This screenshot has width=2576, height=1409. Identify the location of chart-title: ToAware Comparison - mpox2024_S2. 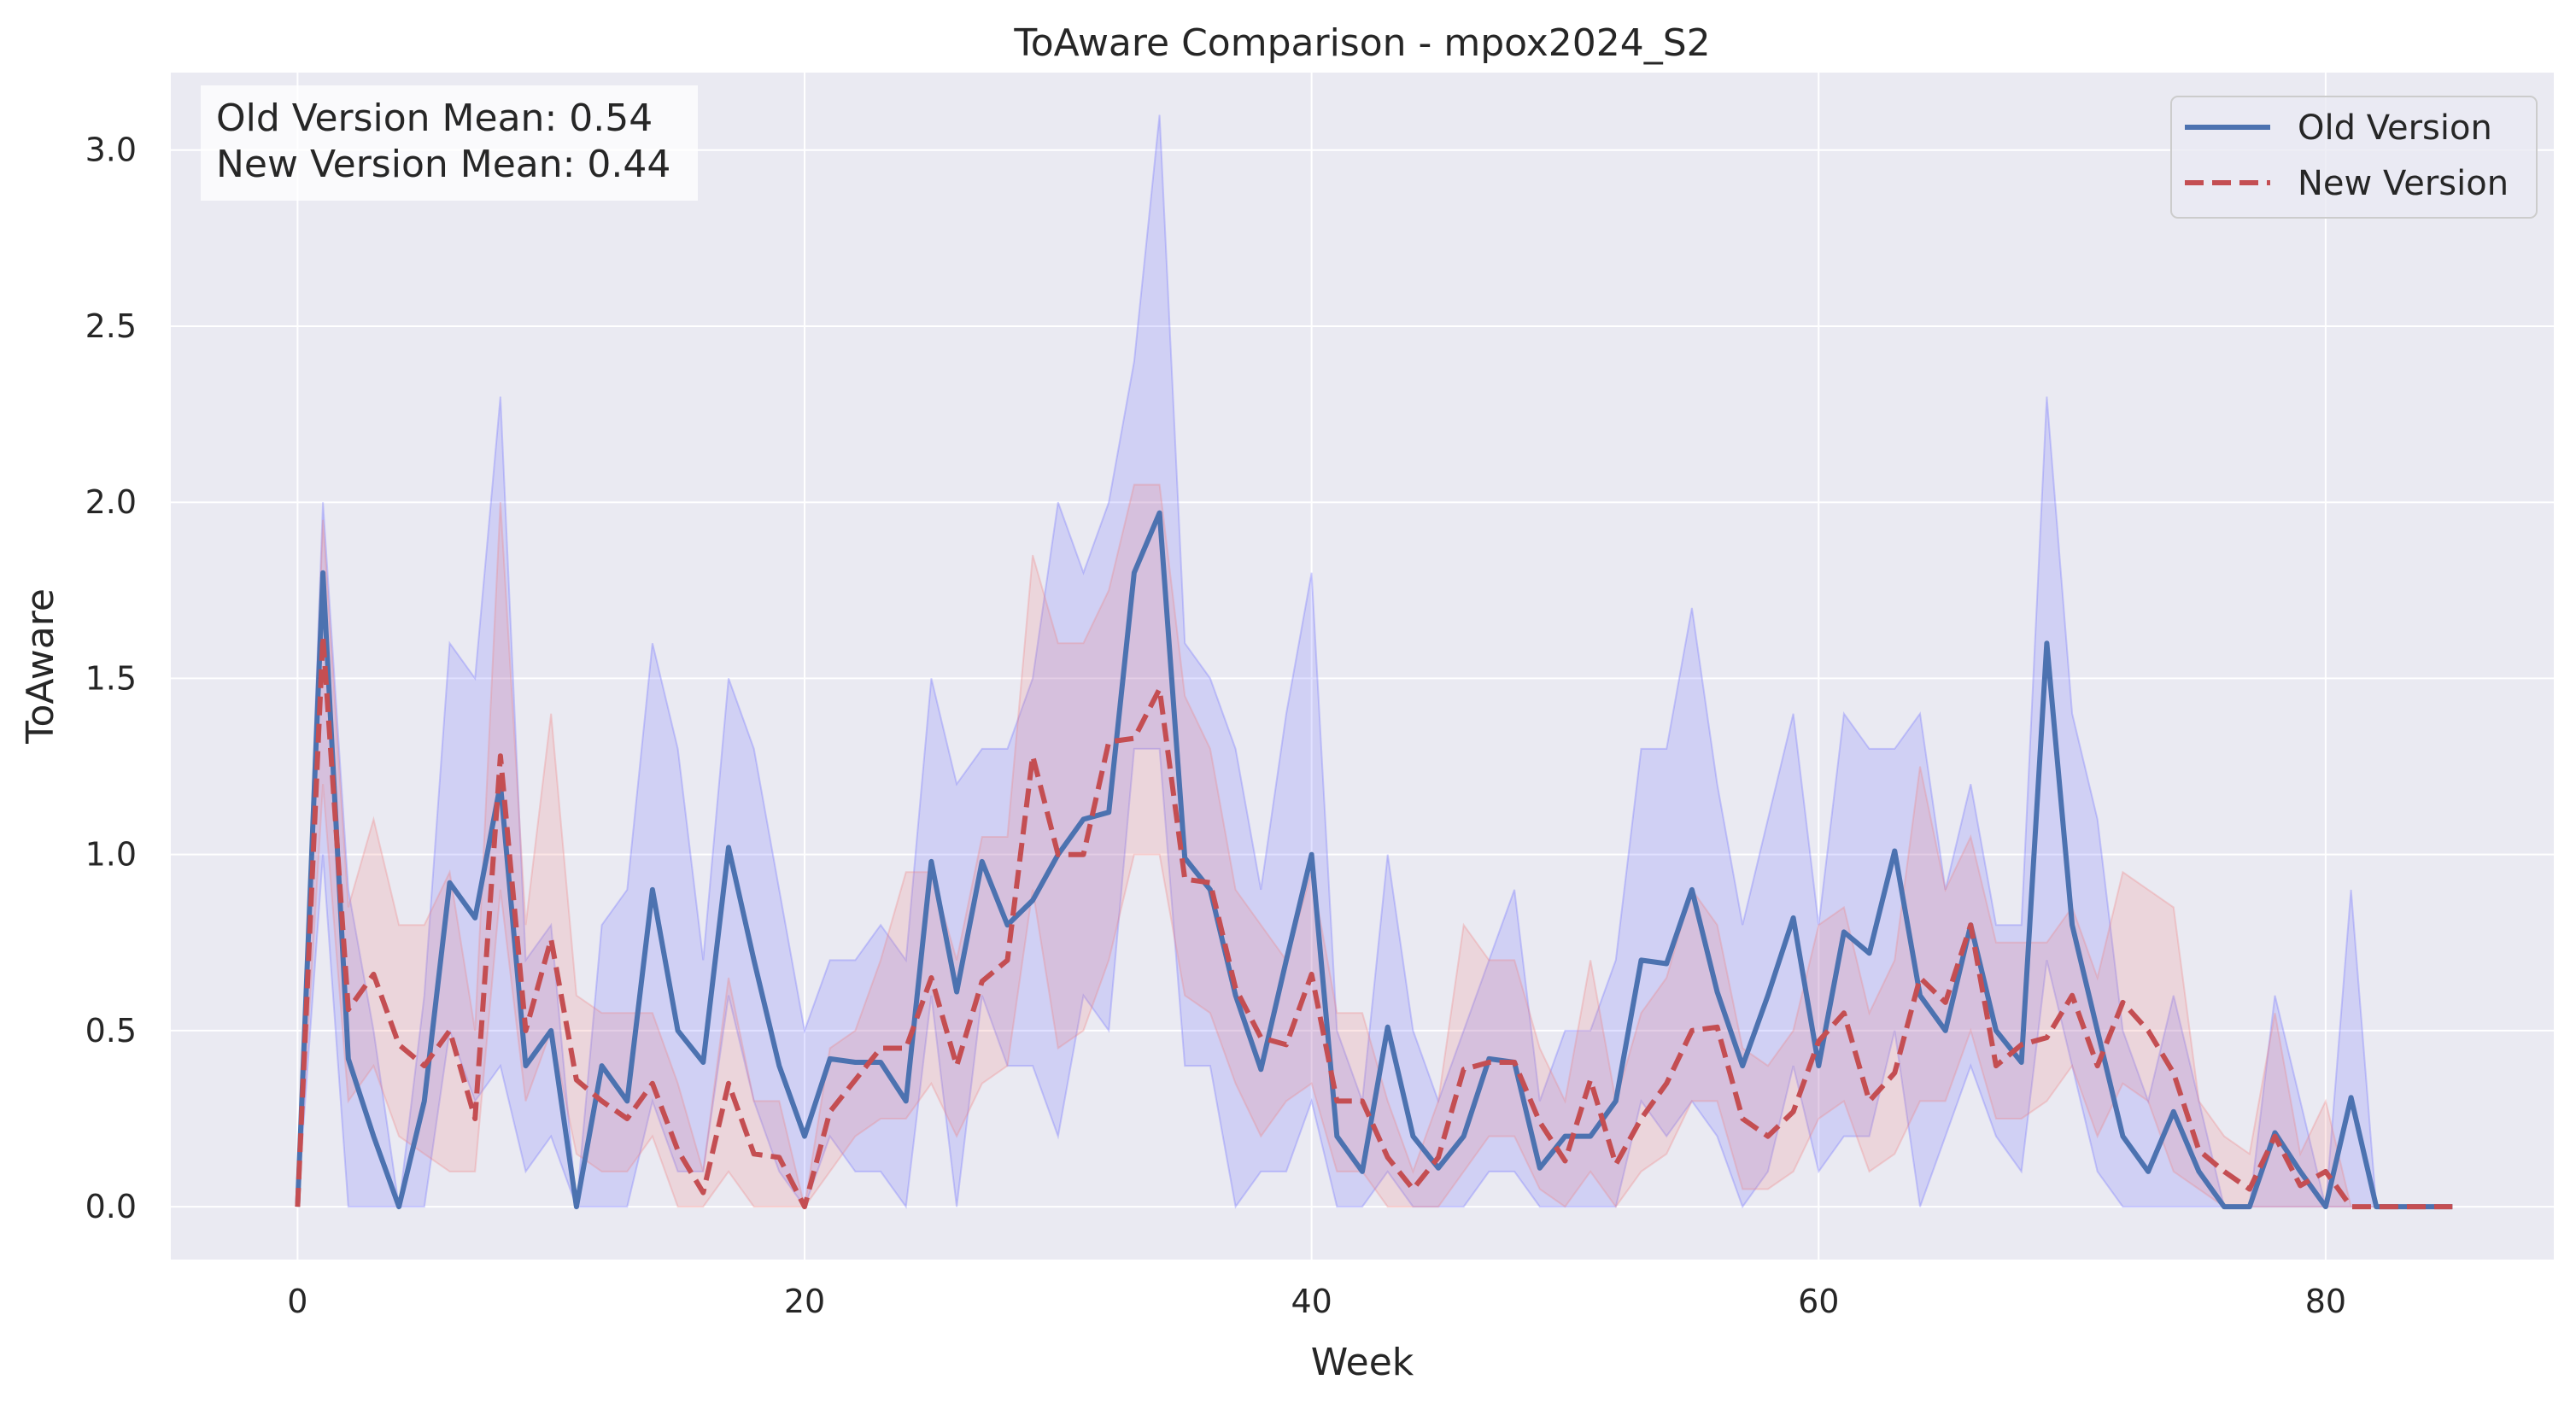
(1361, 43).